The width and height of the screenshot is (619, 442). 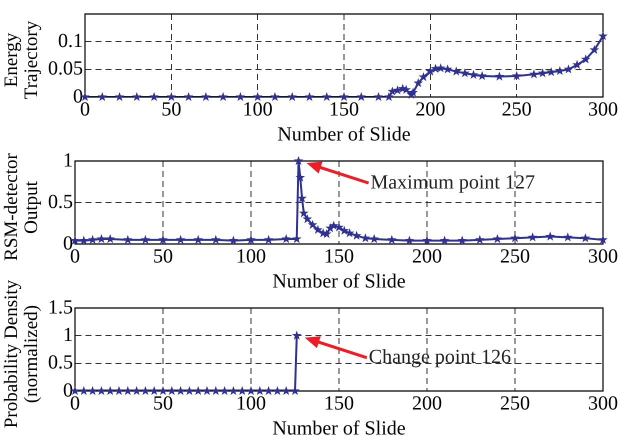 I want to click on annotation: Change point 126, so click(x=439, y=357).